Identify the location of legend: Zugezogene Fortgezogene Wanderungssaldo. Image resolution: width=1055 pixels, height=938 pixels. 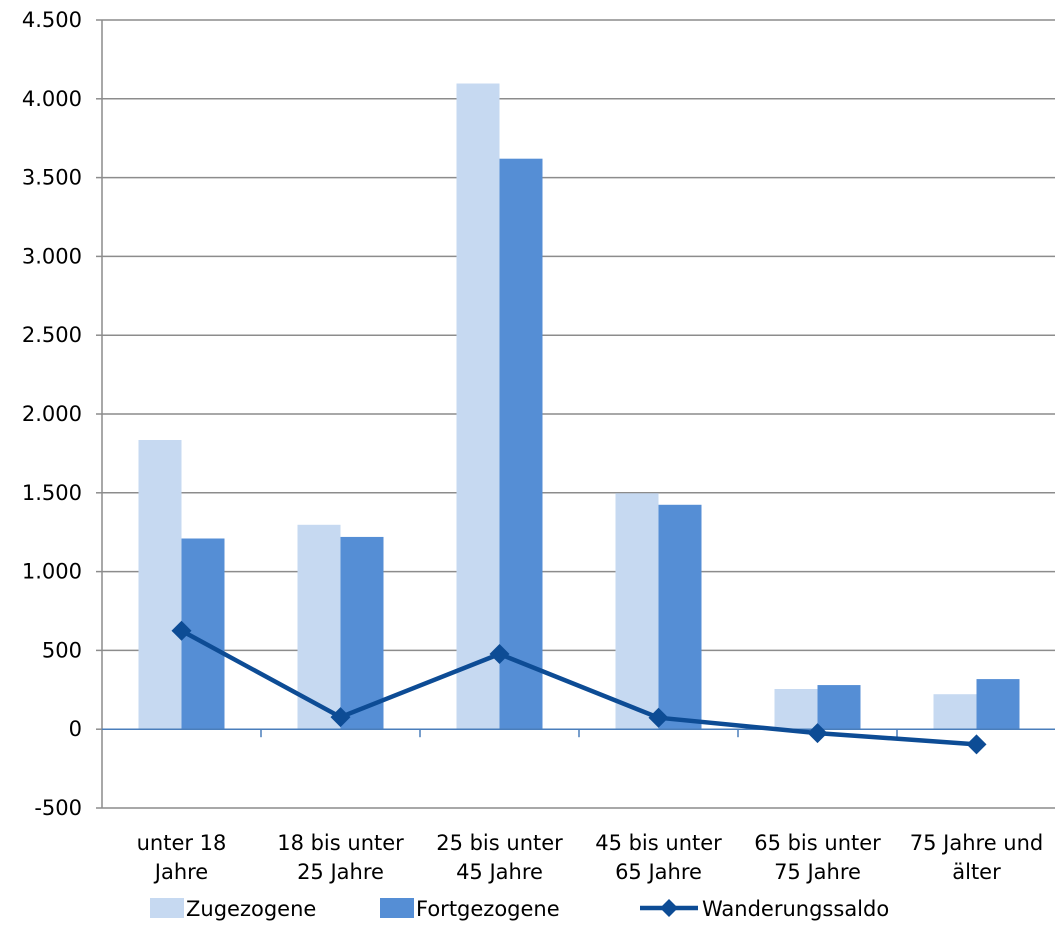
(519, 909).